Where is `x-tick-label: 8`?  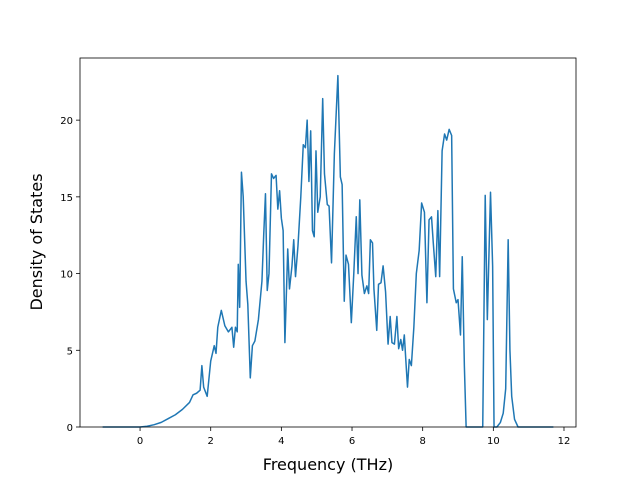
x-tick-label: 8 is located at coordinates (422, 441).